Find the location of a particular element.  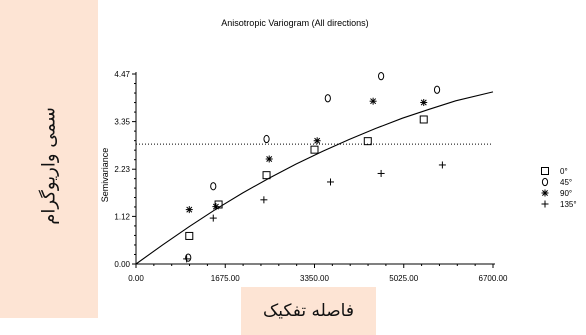

legend-marker-asterisk is located at coordinates (545, 193).